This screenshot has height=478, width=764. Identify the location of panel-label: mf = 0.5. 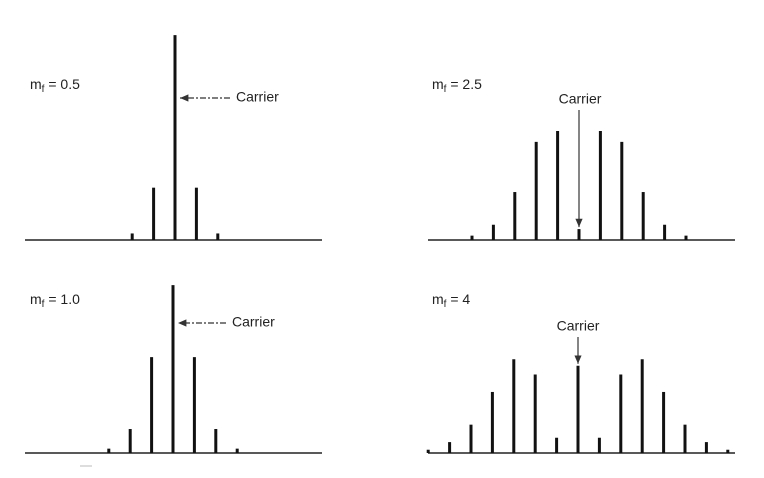
(55, 85).